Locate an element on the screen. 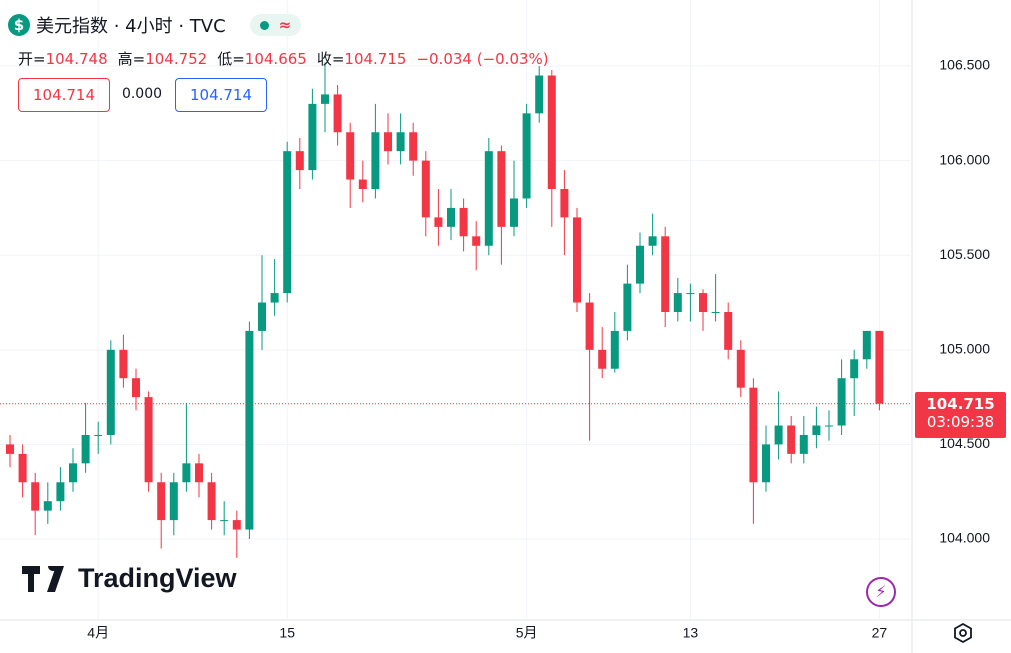 This screenshot has width=1011, height=653. status-dot is located at coordinates (264, 25).